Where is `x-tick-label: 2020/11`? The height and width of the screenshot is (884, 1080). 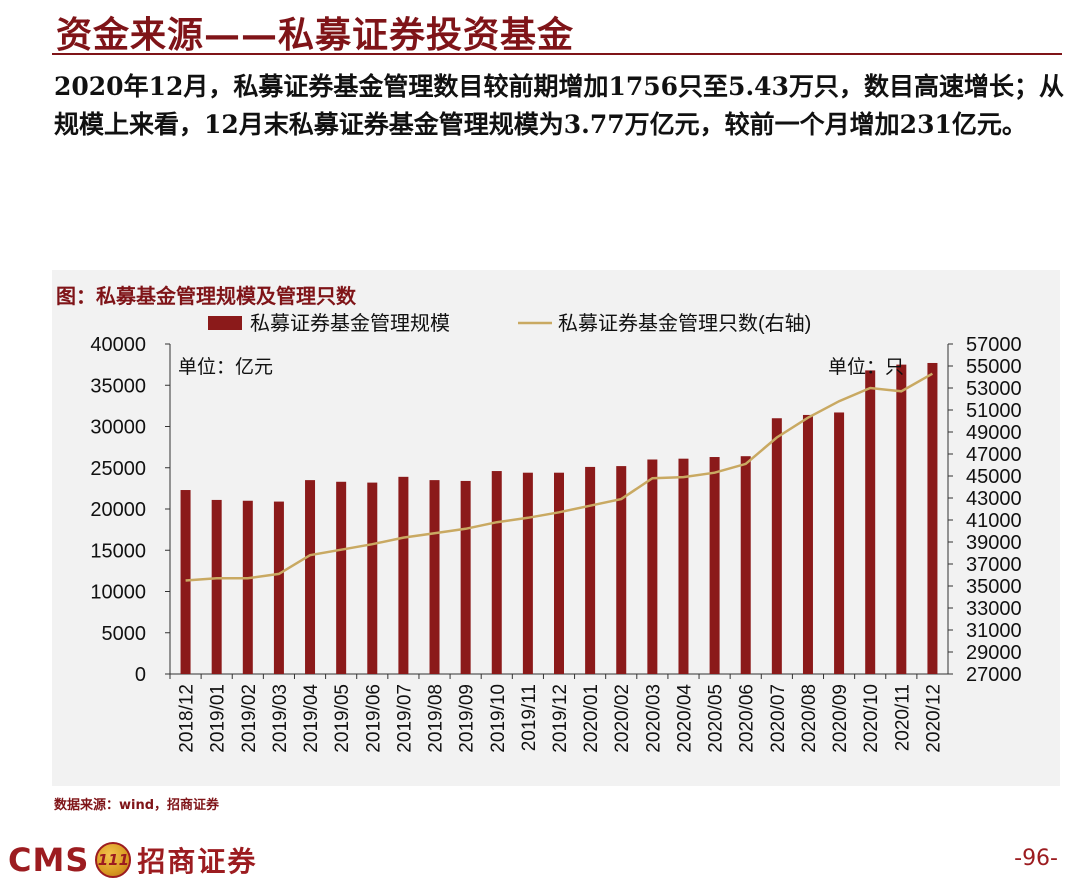
x-tick-label: 2020/11 is located at coordinates (902, 717).